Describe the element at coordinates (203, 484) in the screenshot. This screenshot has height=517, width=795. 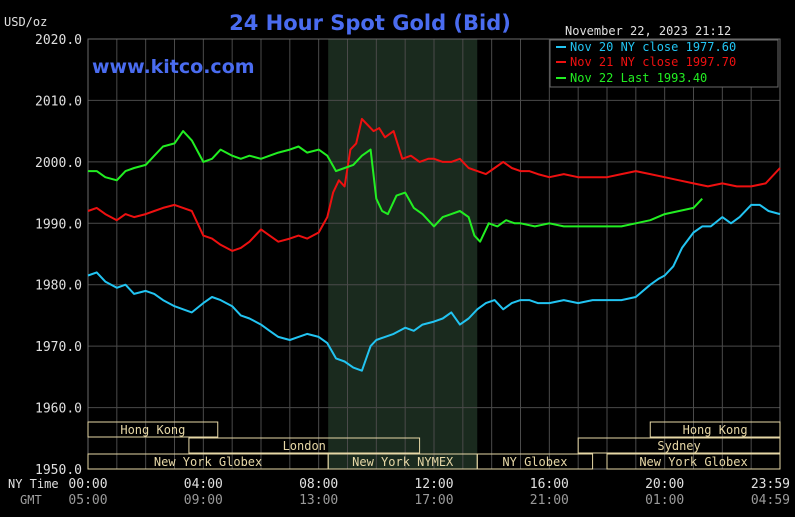
I see `x-tick-label-ny: 04:00` at that location.